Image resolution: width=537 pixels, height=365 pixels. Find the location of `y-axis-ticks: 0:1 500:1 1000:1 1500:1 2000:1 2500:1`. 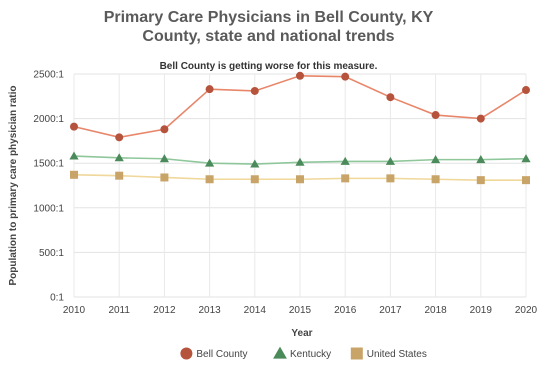

y-axis-ticks: 0:1 500:1 1000:1 1500:1 2000:1 2500:1 is located at coordinates (48, 187).